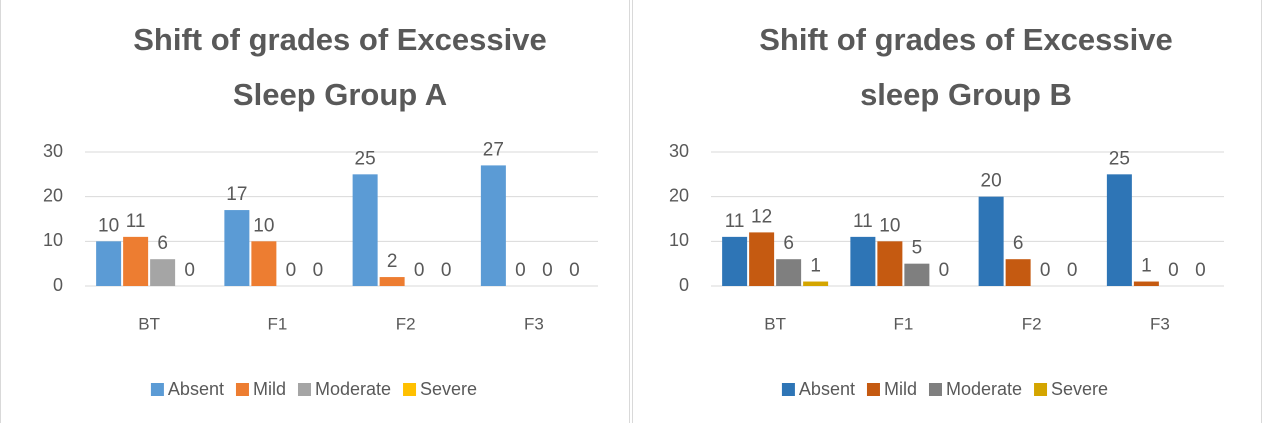  What do you see at coordinates (392, 261) in the screenshot?
I see `data-label: 2` at bounding box center [392, 261].